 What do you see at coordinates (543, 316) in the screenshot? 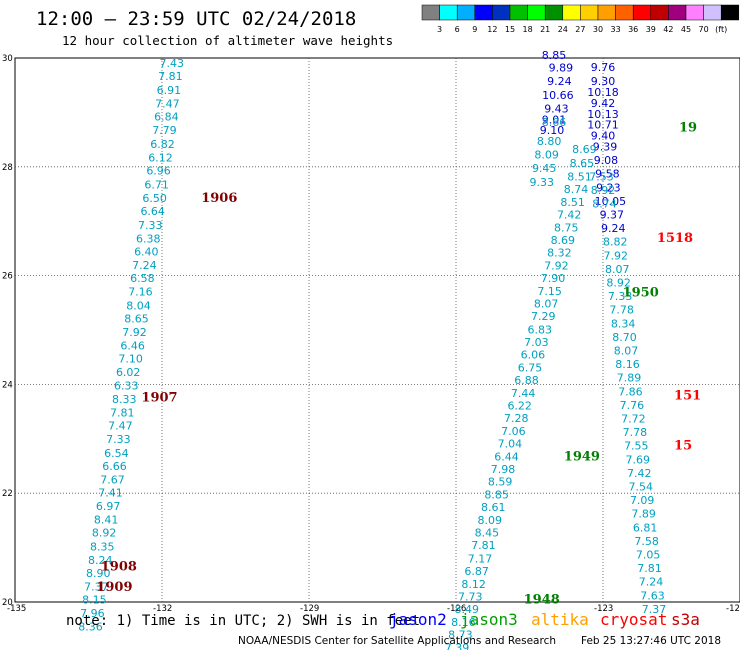
I see `jason3-swh-value: 7.29` at bounding box center [543, 316].